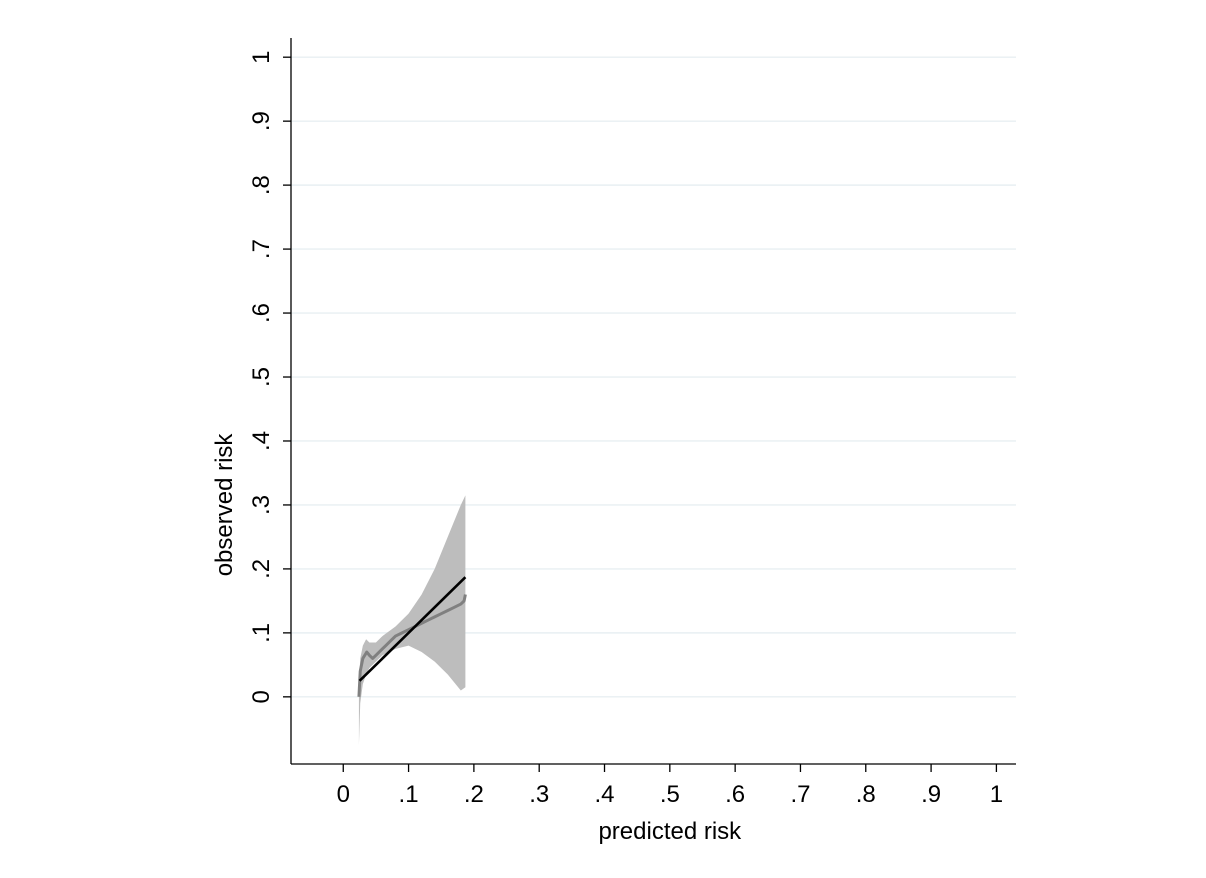  What do you see at coordinates (996, 794) in the screenshot?
I see `x-tick-label-10: 1` at bounding box center [996, 794].